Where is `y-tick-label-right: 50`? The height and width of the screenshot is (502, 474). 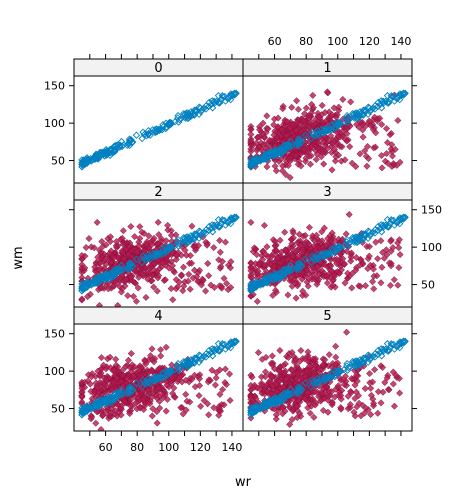 y-tick-label-right: 50 is located at coordinates (428, 285).